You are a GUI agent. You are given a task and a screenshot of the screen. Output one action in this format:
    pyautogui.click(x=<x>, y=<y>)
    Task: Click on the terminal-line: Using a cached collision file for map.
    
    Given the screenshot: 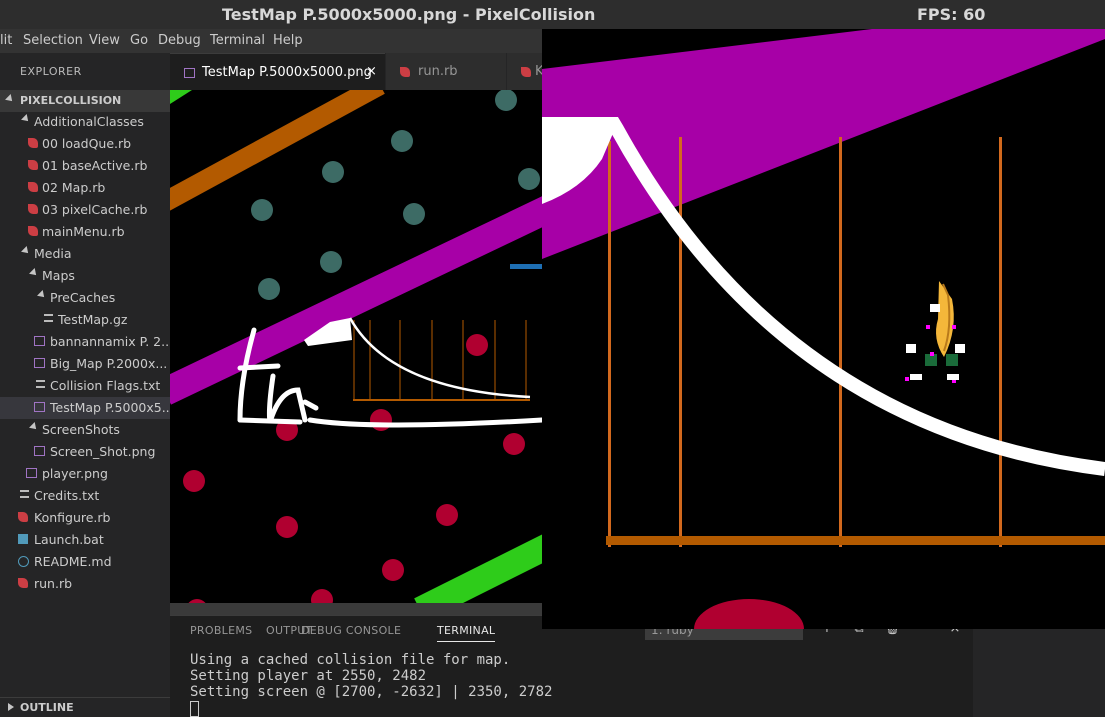 What is the action you would take?
    pyautogui.click(x=350, y=660)
    